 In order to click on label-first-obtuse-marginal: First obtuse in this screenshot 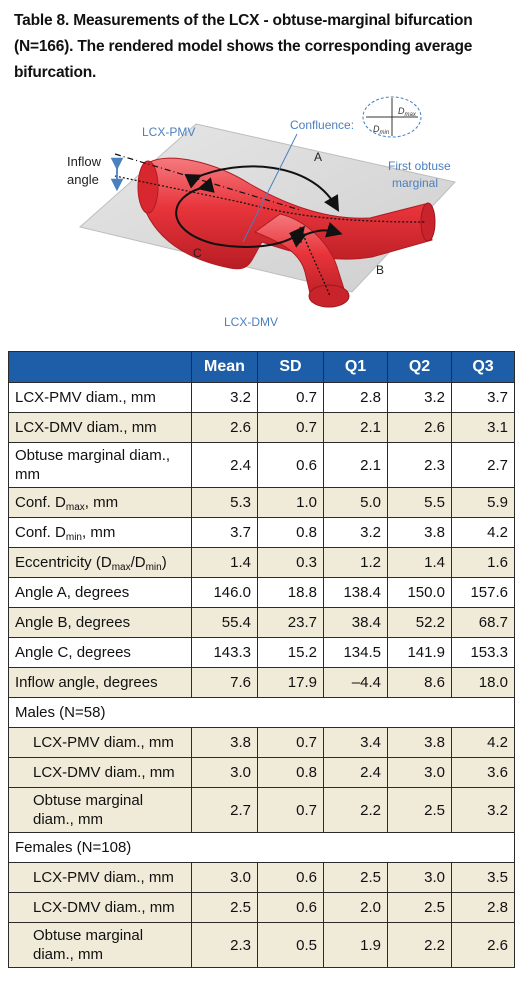, I will do `click(419, 166)`.